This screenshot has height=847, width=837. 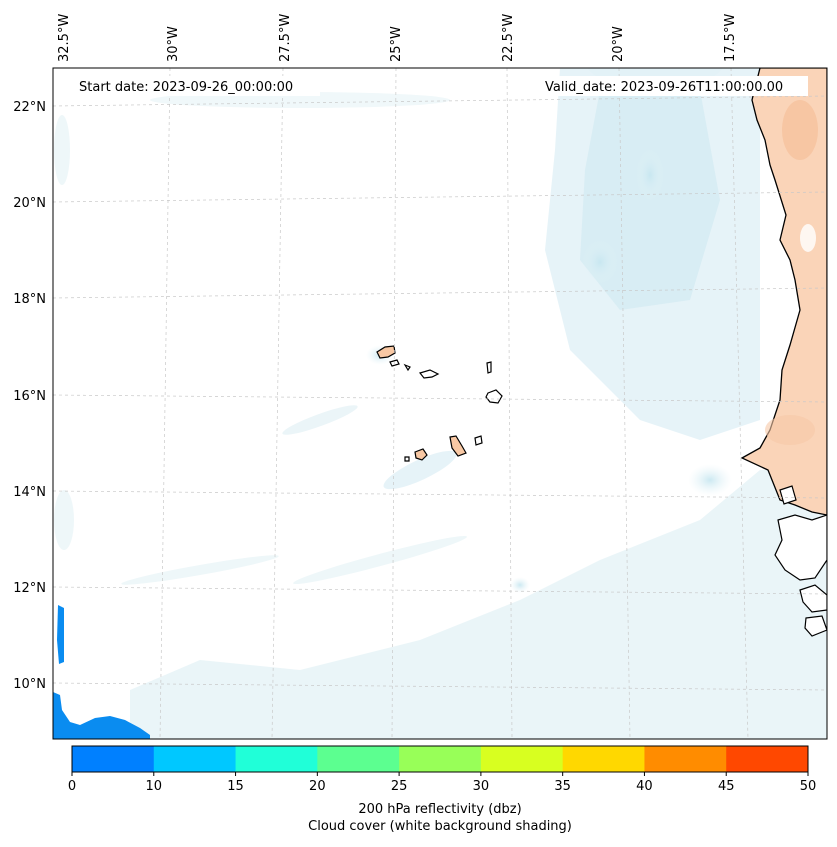 I want to click on lon-label-20w: 20°W, so click(x=618, y=44).